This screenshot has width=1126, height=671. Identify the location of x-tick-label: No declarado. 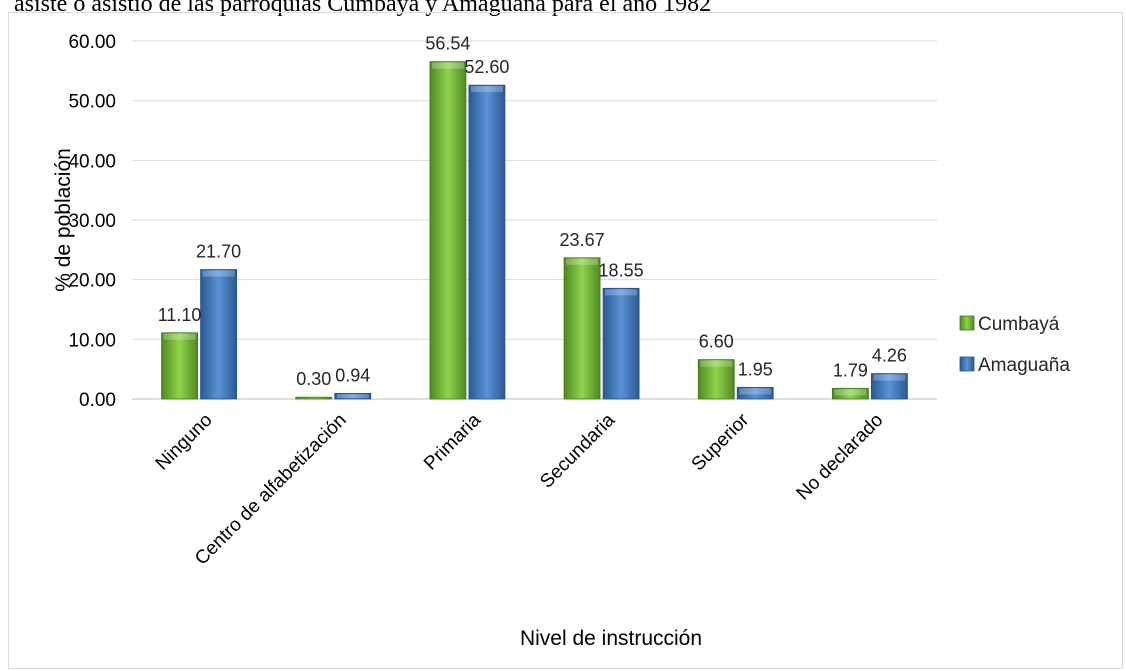
(840, 457).